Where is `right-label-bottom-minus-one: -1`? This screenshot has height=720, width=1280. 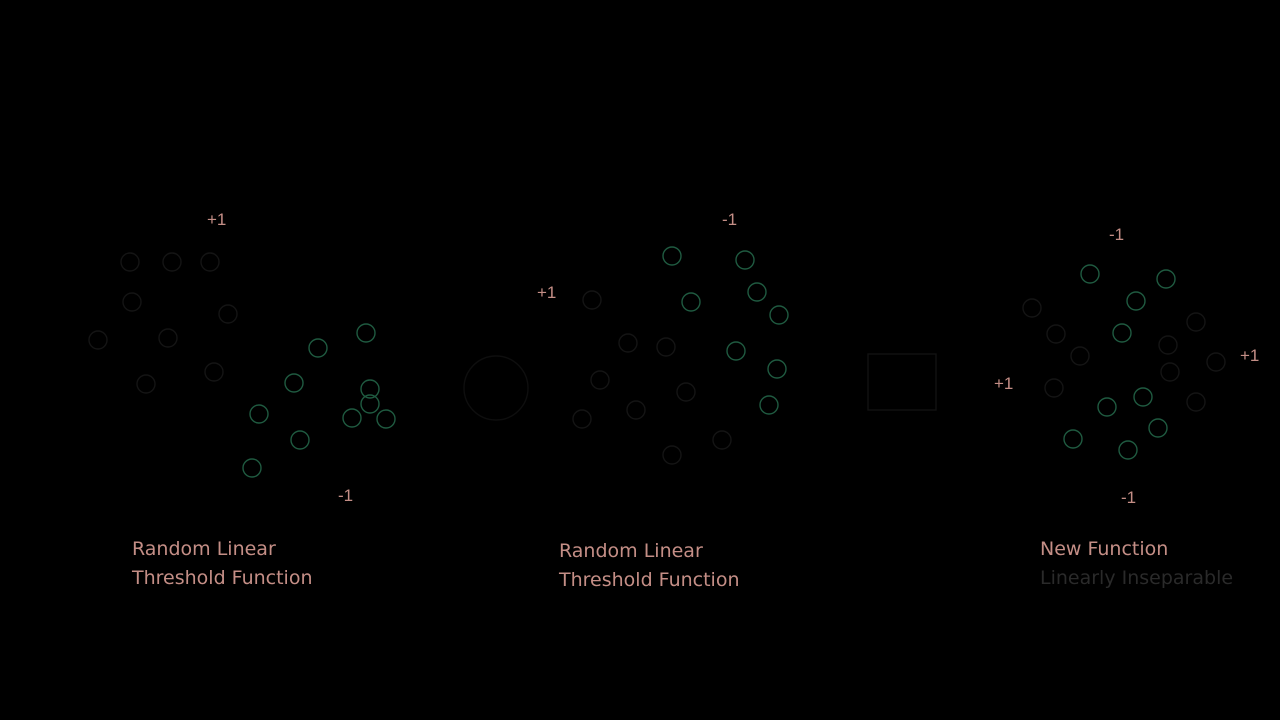
right-label-bottom-minus-one: -1 is located at coordinates (1129, 497).